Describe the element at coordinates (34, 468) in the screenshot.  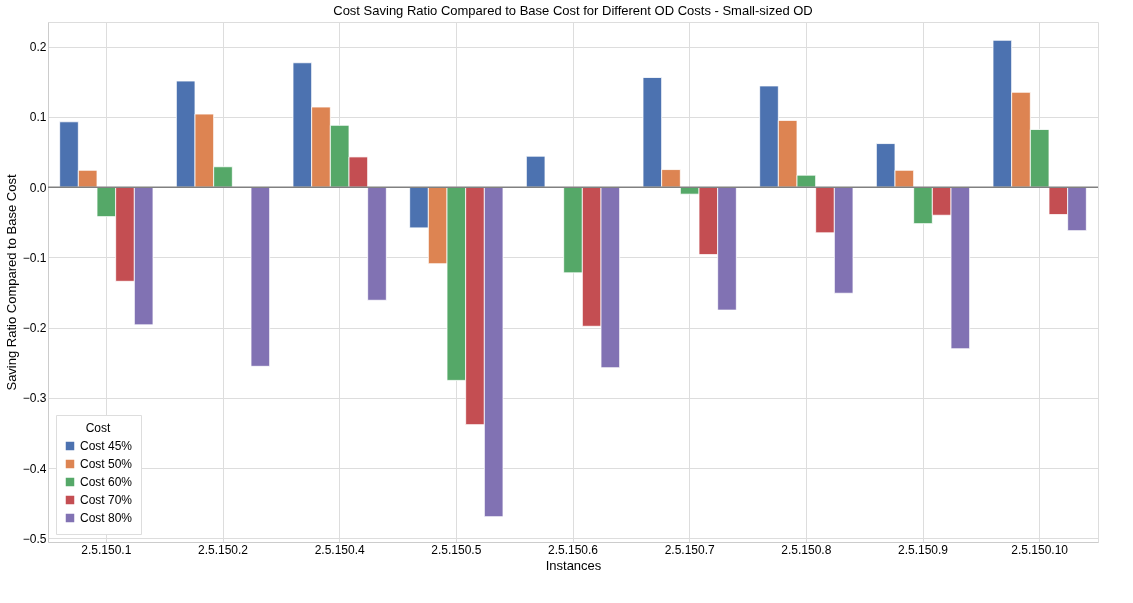
I see `y-tick-label: −0.4` at that location.